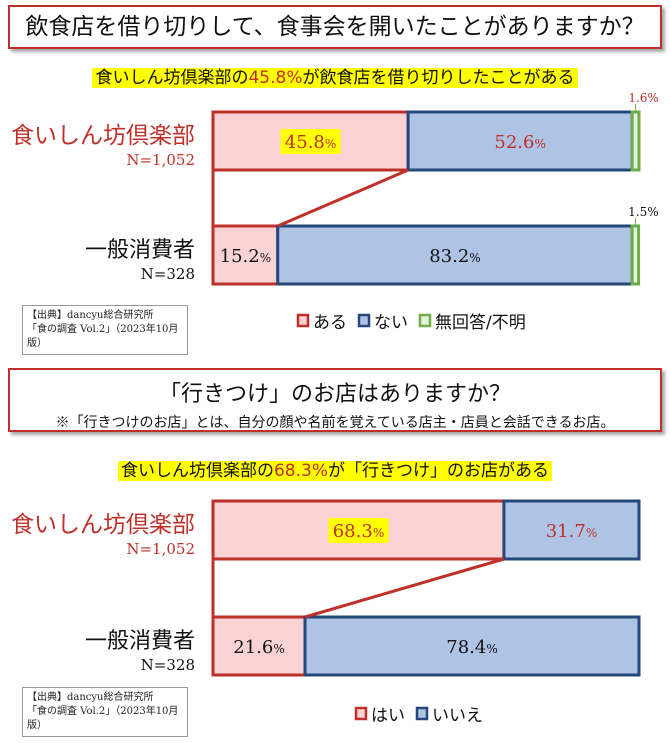 The height and width of the screenshot is (743, 670). I want to click on value-label: 15.2%, so click(245, 256).